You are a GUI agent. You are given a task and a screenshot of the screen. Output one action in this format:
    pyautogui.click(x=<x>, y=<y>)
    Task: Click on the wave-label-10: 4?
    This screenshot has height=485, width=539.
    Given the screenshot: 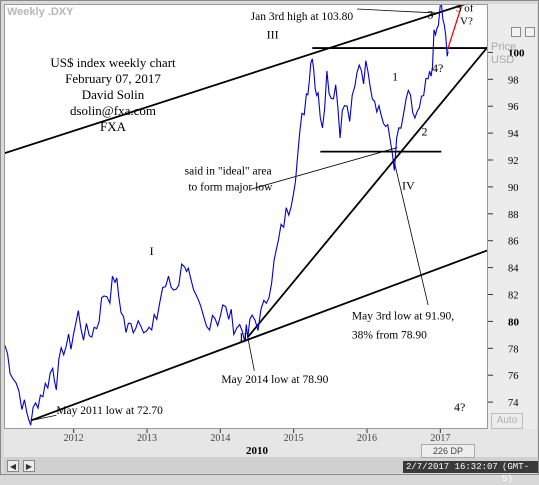 What is the action you would take?
    pyautogui.click(x=437, y=68)
    